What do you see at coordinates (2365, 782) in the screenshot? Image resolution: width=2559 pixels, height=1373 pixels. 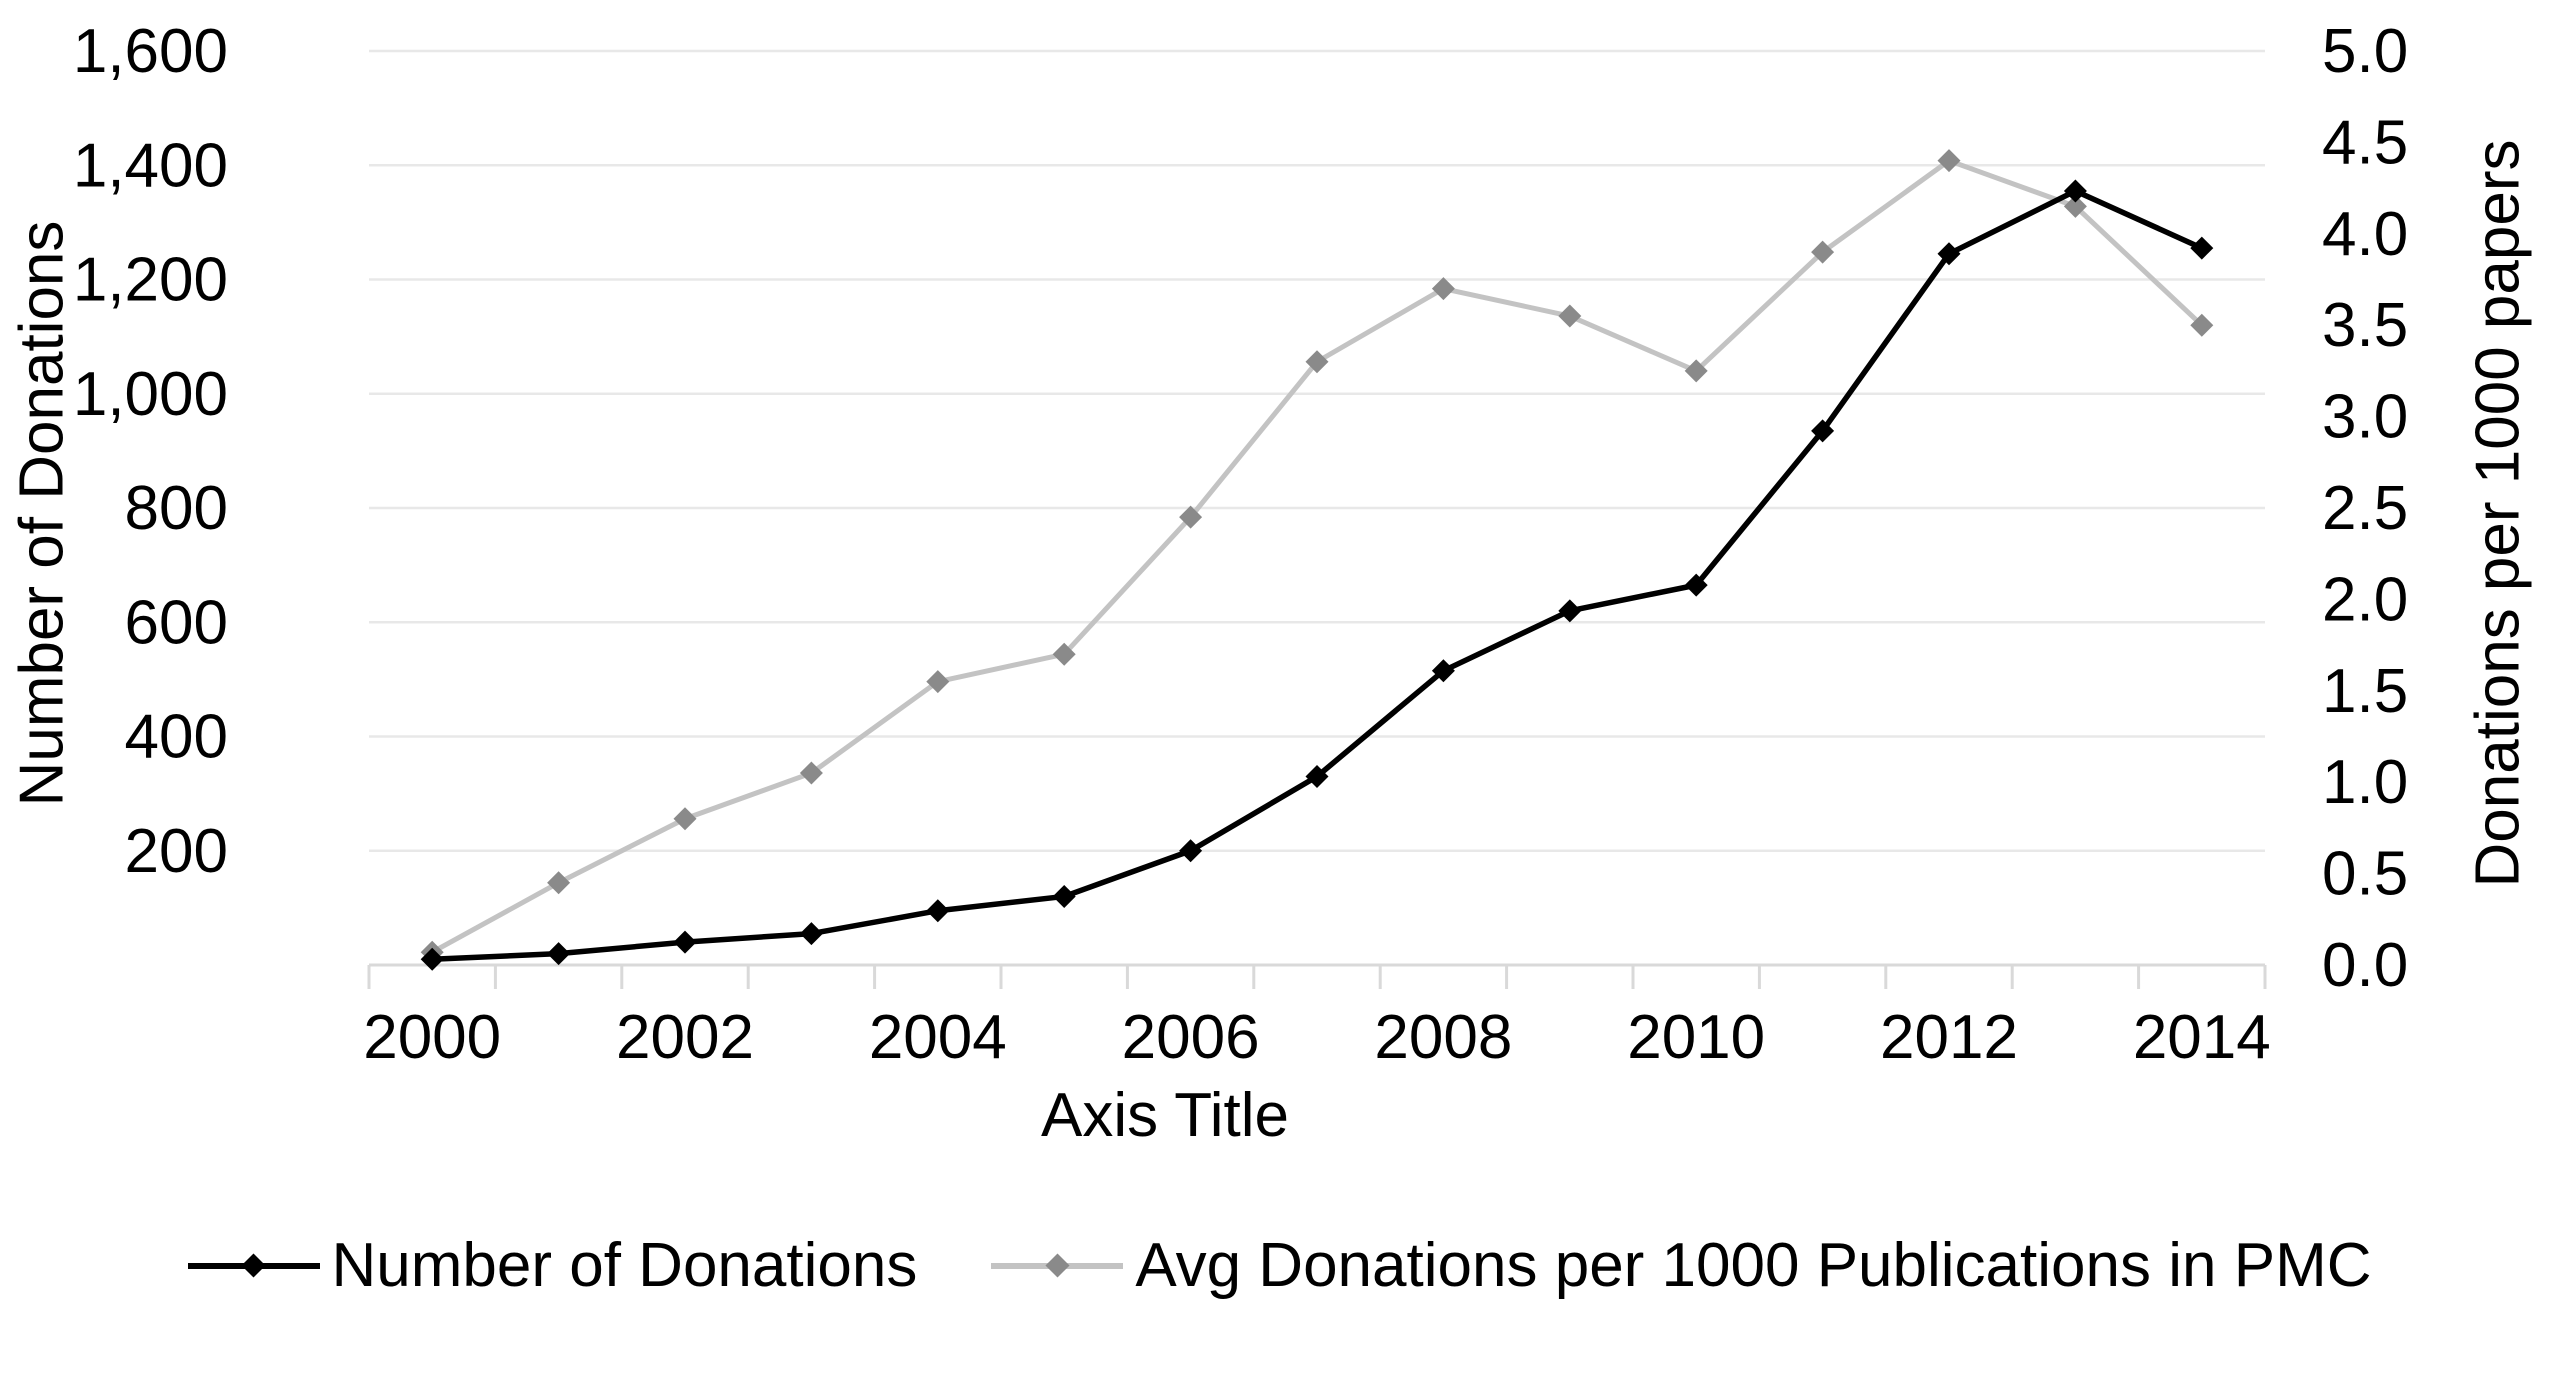 I see `right-axis-tick-label: 1.0` at bounding box center [2365, 782].